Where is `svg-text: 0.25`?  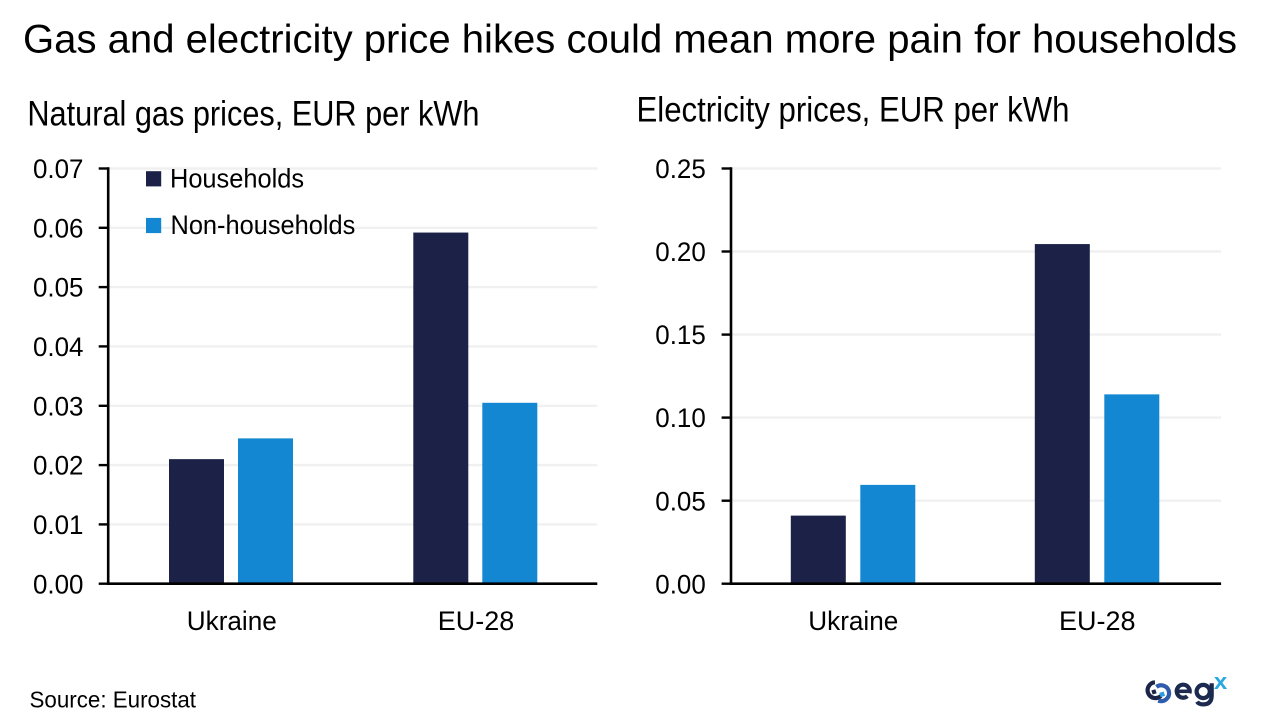
svg-text: 0.25 is located at coordinates (680, 169).